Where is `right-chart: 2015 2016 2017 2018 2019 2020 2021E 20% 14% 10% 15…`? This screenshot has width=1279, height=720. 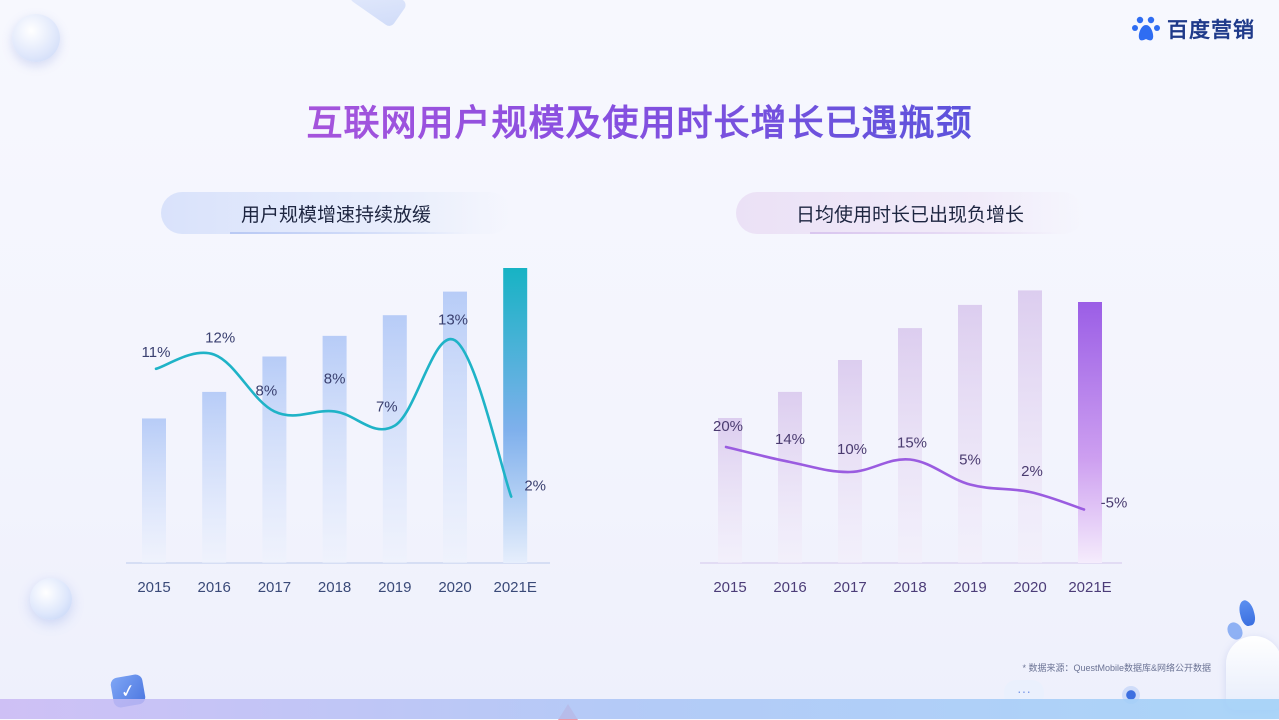
right-chart: 2015 2016 2017 2018 2019 2020 2021E 20% 14% 10% 15… is located at coordinates (913, 443).